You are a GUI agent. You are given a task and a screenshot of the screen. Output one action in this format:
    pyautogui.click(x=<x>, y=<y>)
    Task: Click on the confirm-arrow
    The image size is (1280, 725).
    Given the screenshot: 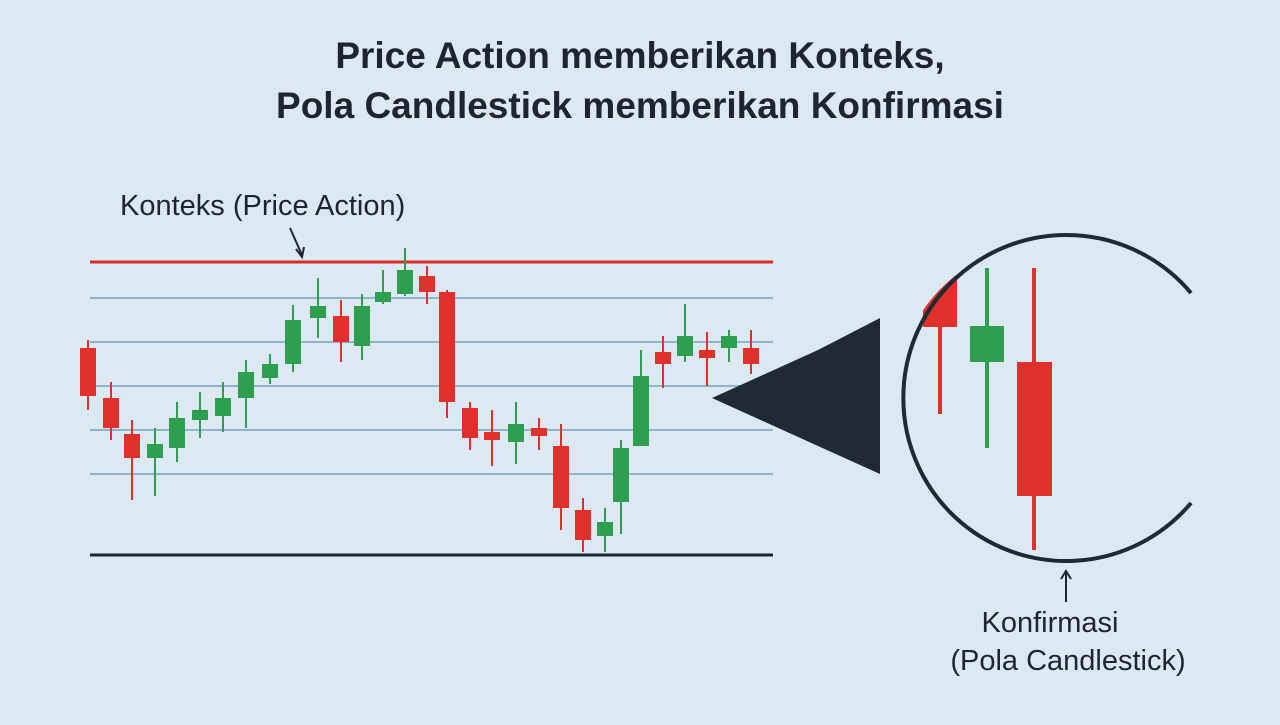 What is the action you would take?
    pyautogui.click(x=1066, y=585)
    